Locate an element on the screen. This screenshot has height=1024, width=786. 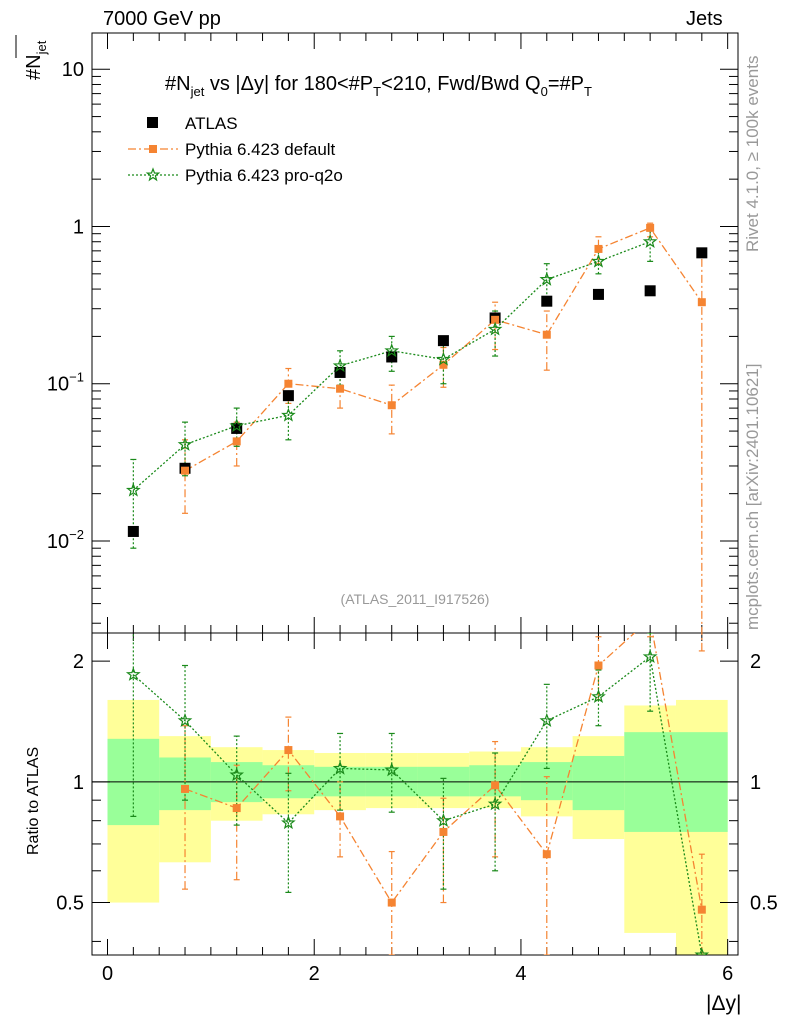
y-label-base: #N is located at coordinates (34, 67).